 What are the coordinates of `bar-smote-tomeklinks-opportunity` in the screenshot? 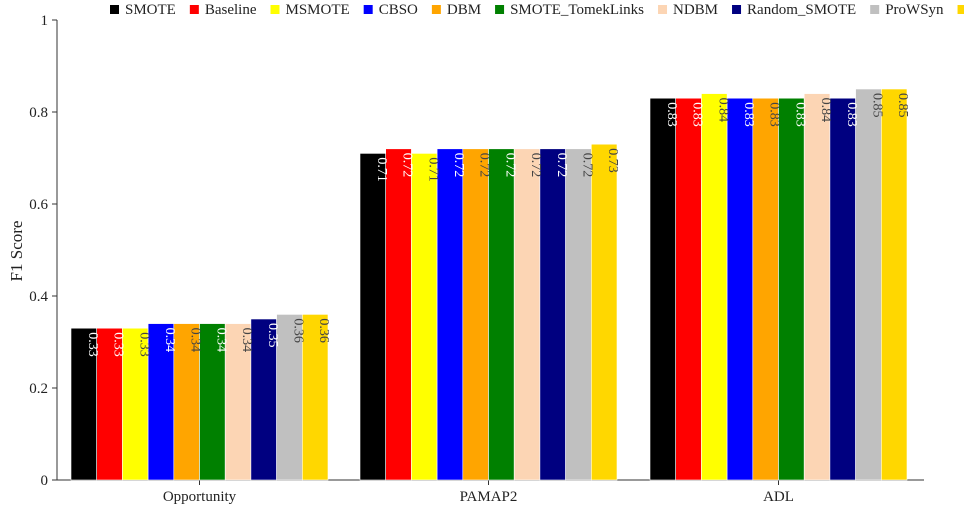 It's located at (212, 402).